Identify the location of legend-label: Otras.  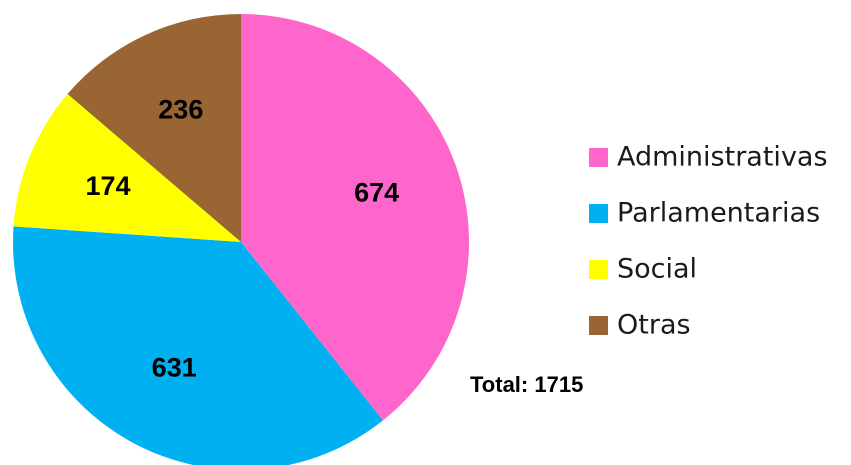
(654, 325).